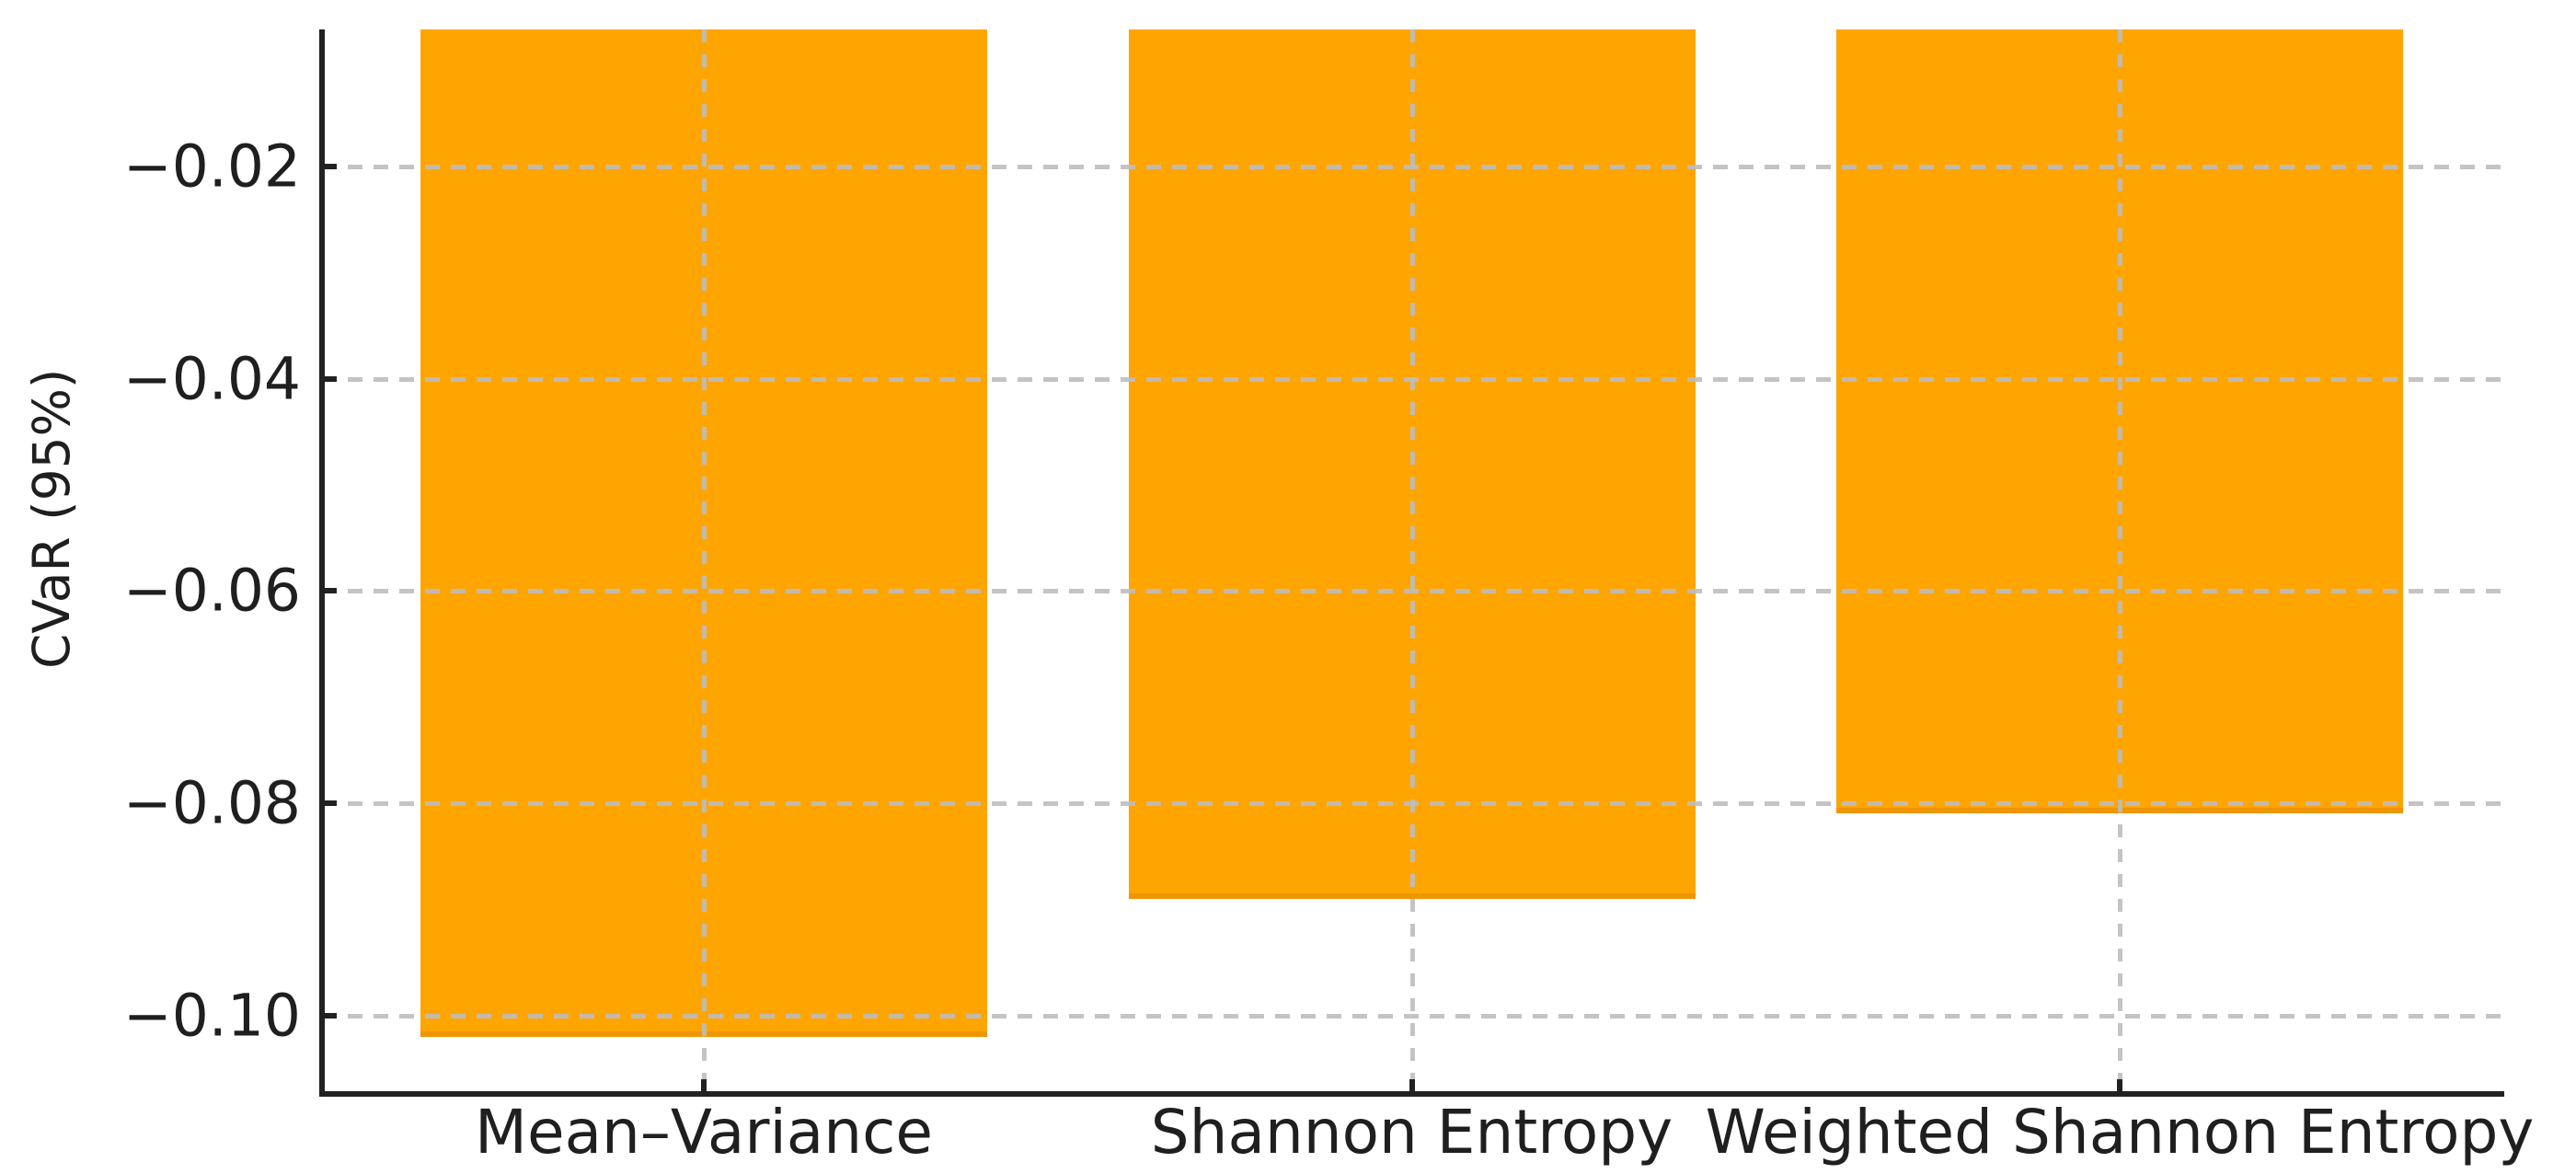 The height and width of the screenshot is (1174, 2576). Describe the element at coordinates (211, 803) in the screenshot. I see `y-tick-label-3: −0.08` at that location.